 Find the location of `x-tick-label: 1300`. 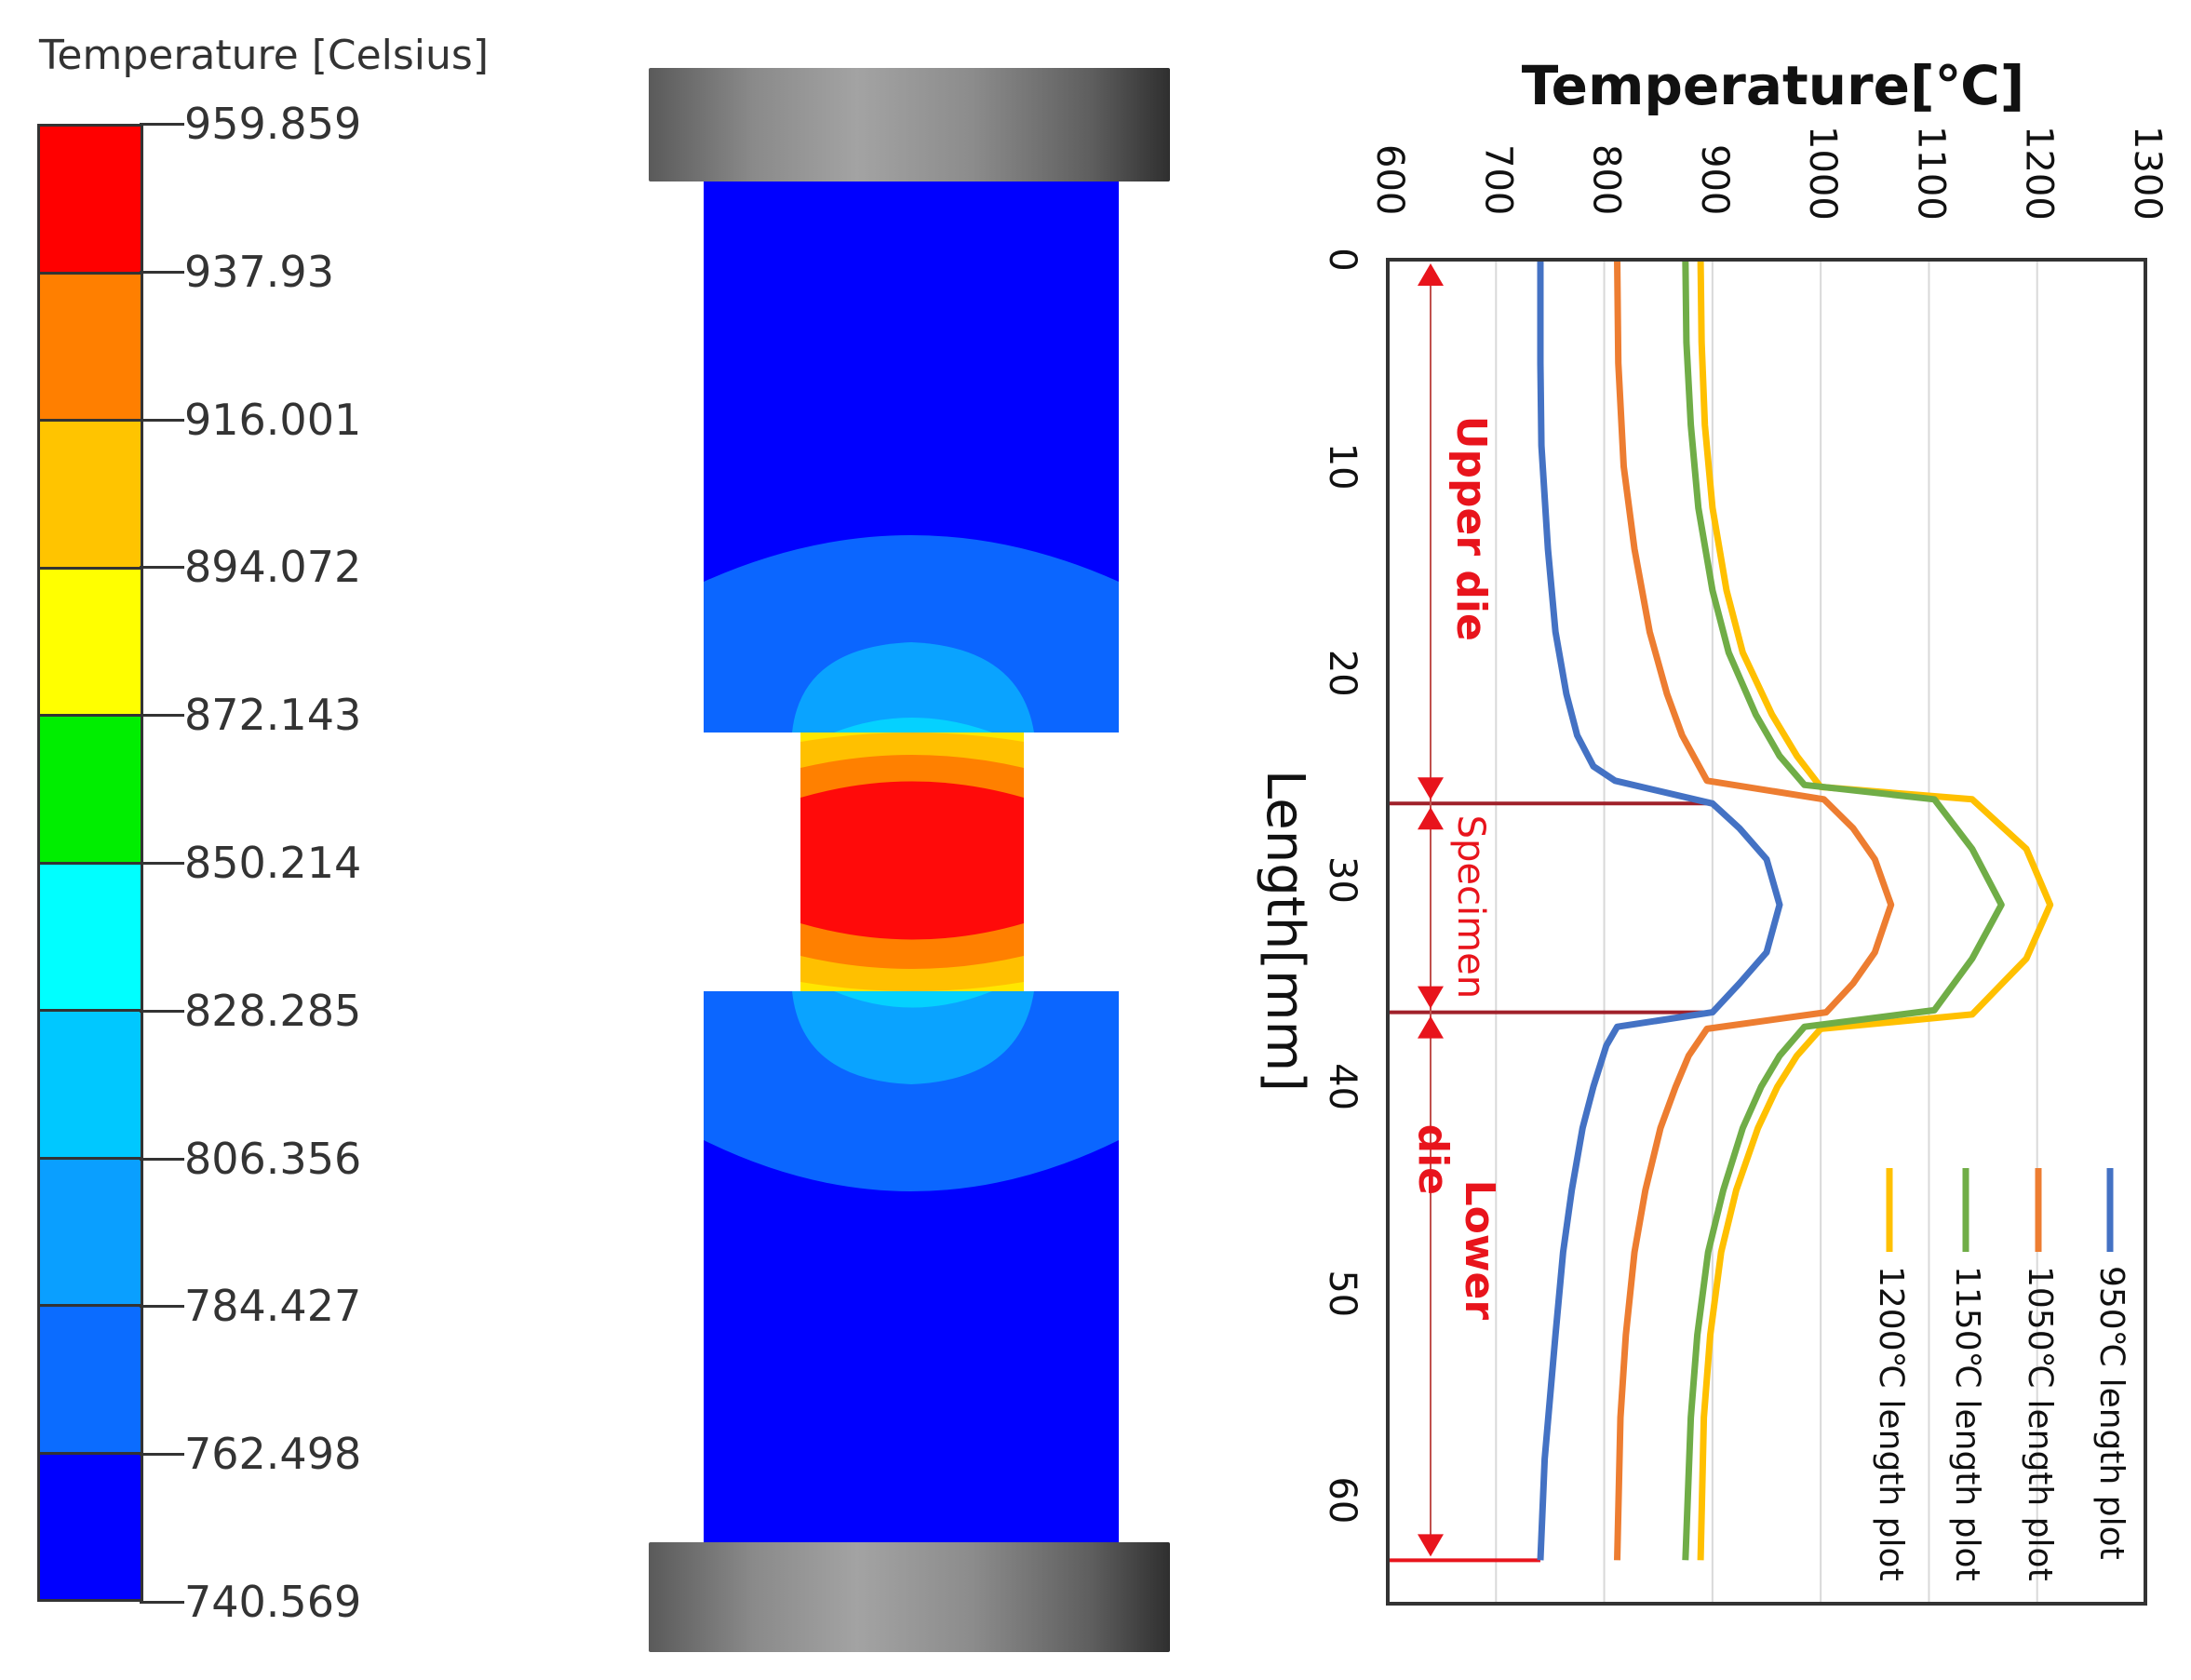

x-tick-label: 1300 is located at coordinates (2147, 173).